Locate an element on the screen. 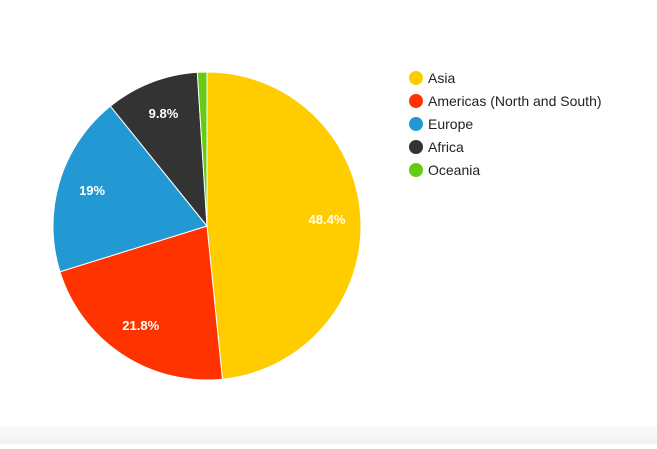  legend-label-oceania: Oceania is located at coordinates (454, 170).